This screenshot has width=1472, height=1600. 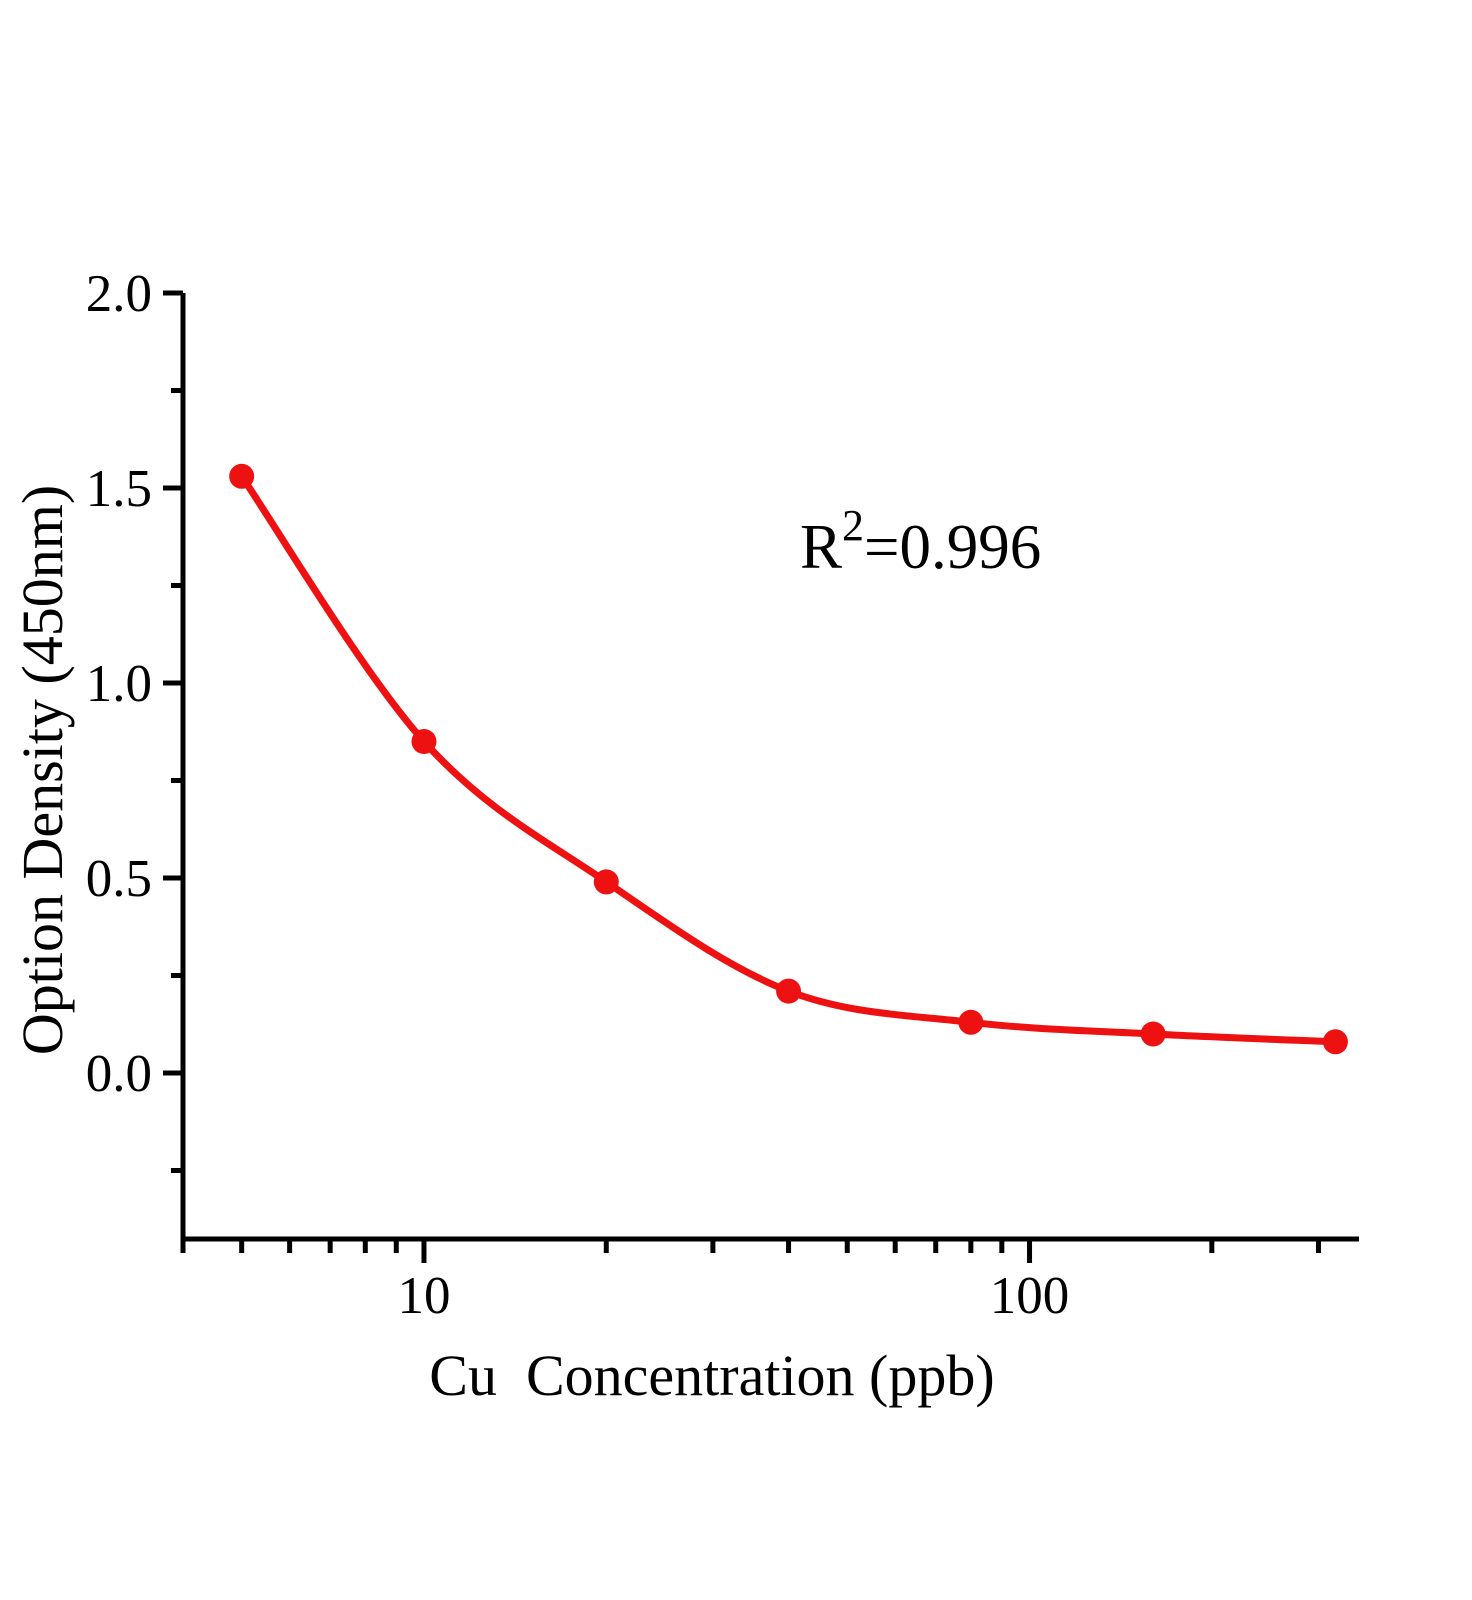 I want to click on y-tick-label: 0.0, so click(x=119, y=1074).